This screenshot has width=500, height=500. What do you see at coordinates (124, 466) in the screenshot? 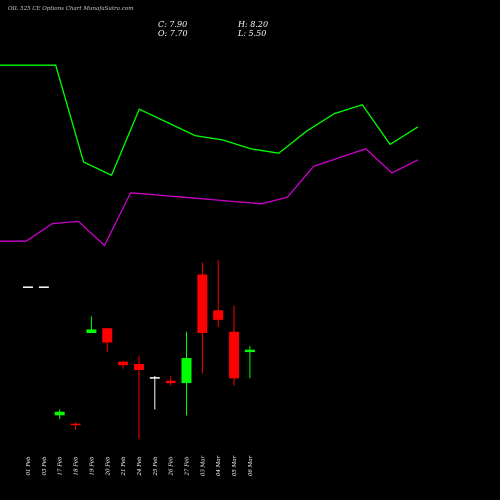
I see `x-tick-label: 21 Feb` at bounding box center [124, 466].